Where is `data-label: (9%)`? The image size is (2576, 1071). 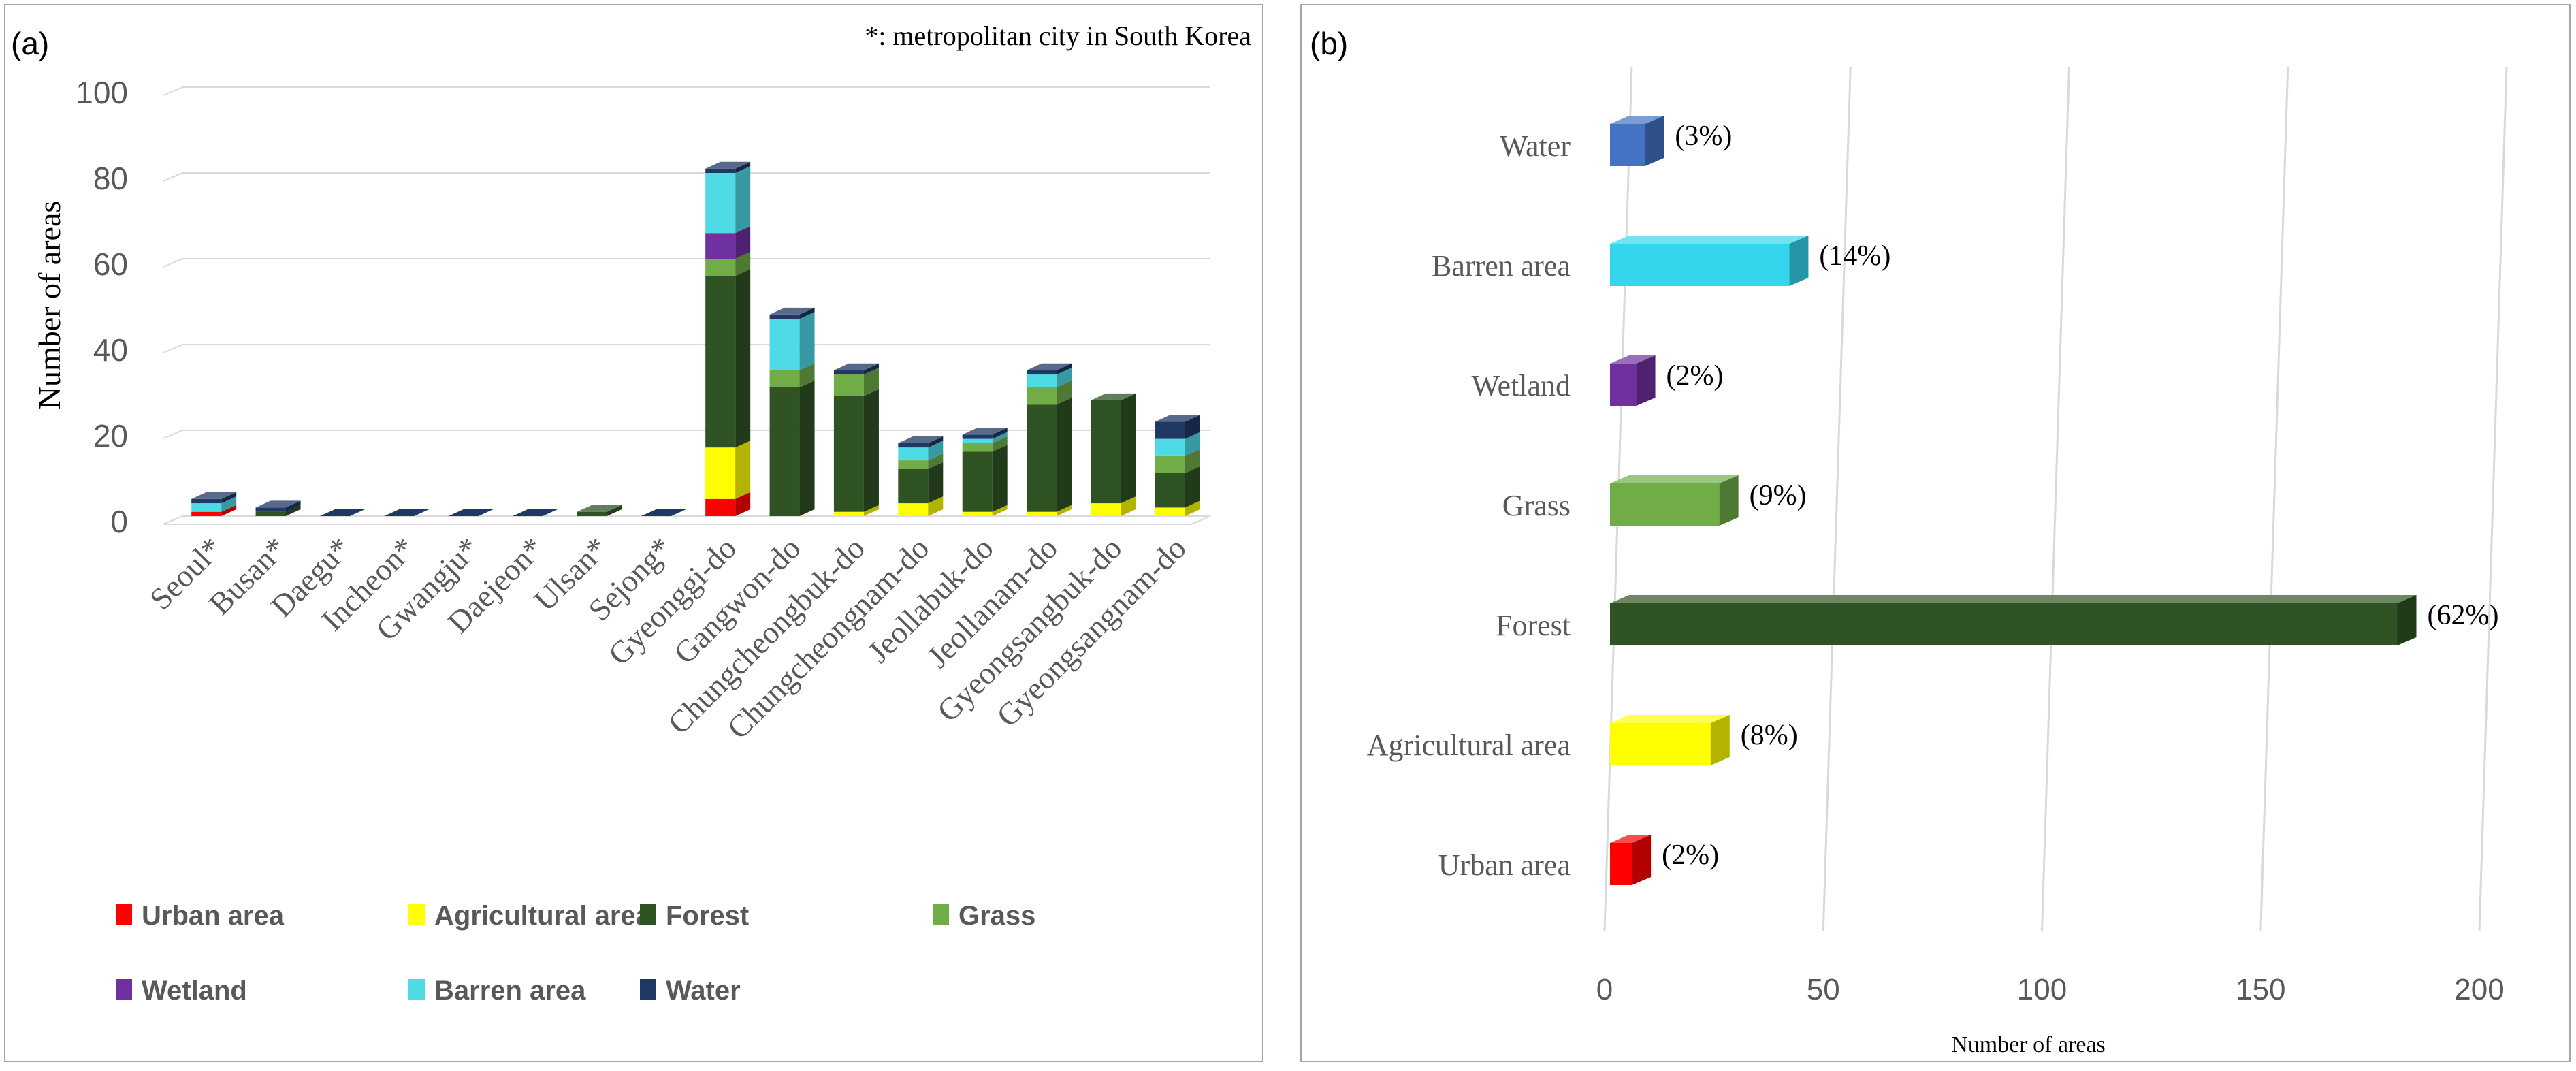 data-label: (9%) is located at coordinates (1779, 495).